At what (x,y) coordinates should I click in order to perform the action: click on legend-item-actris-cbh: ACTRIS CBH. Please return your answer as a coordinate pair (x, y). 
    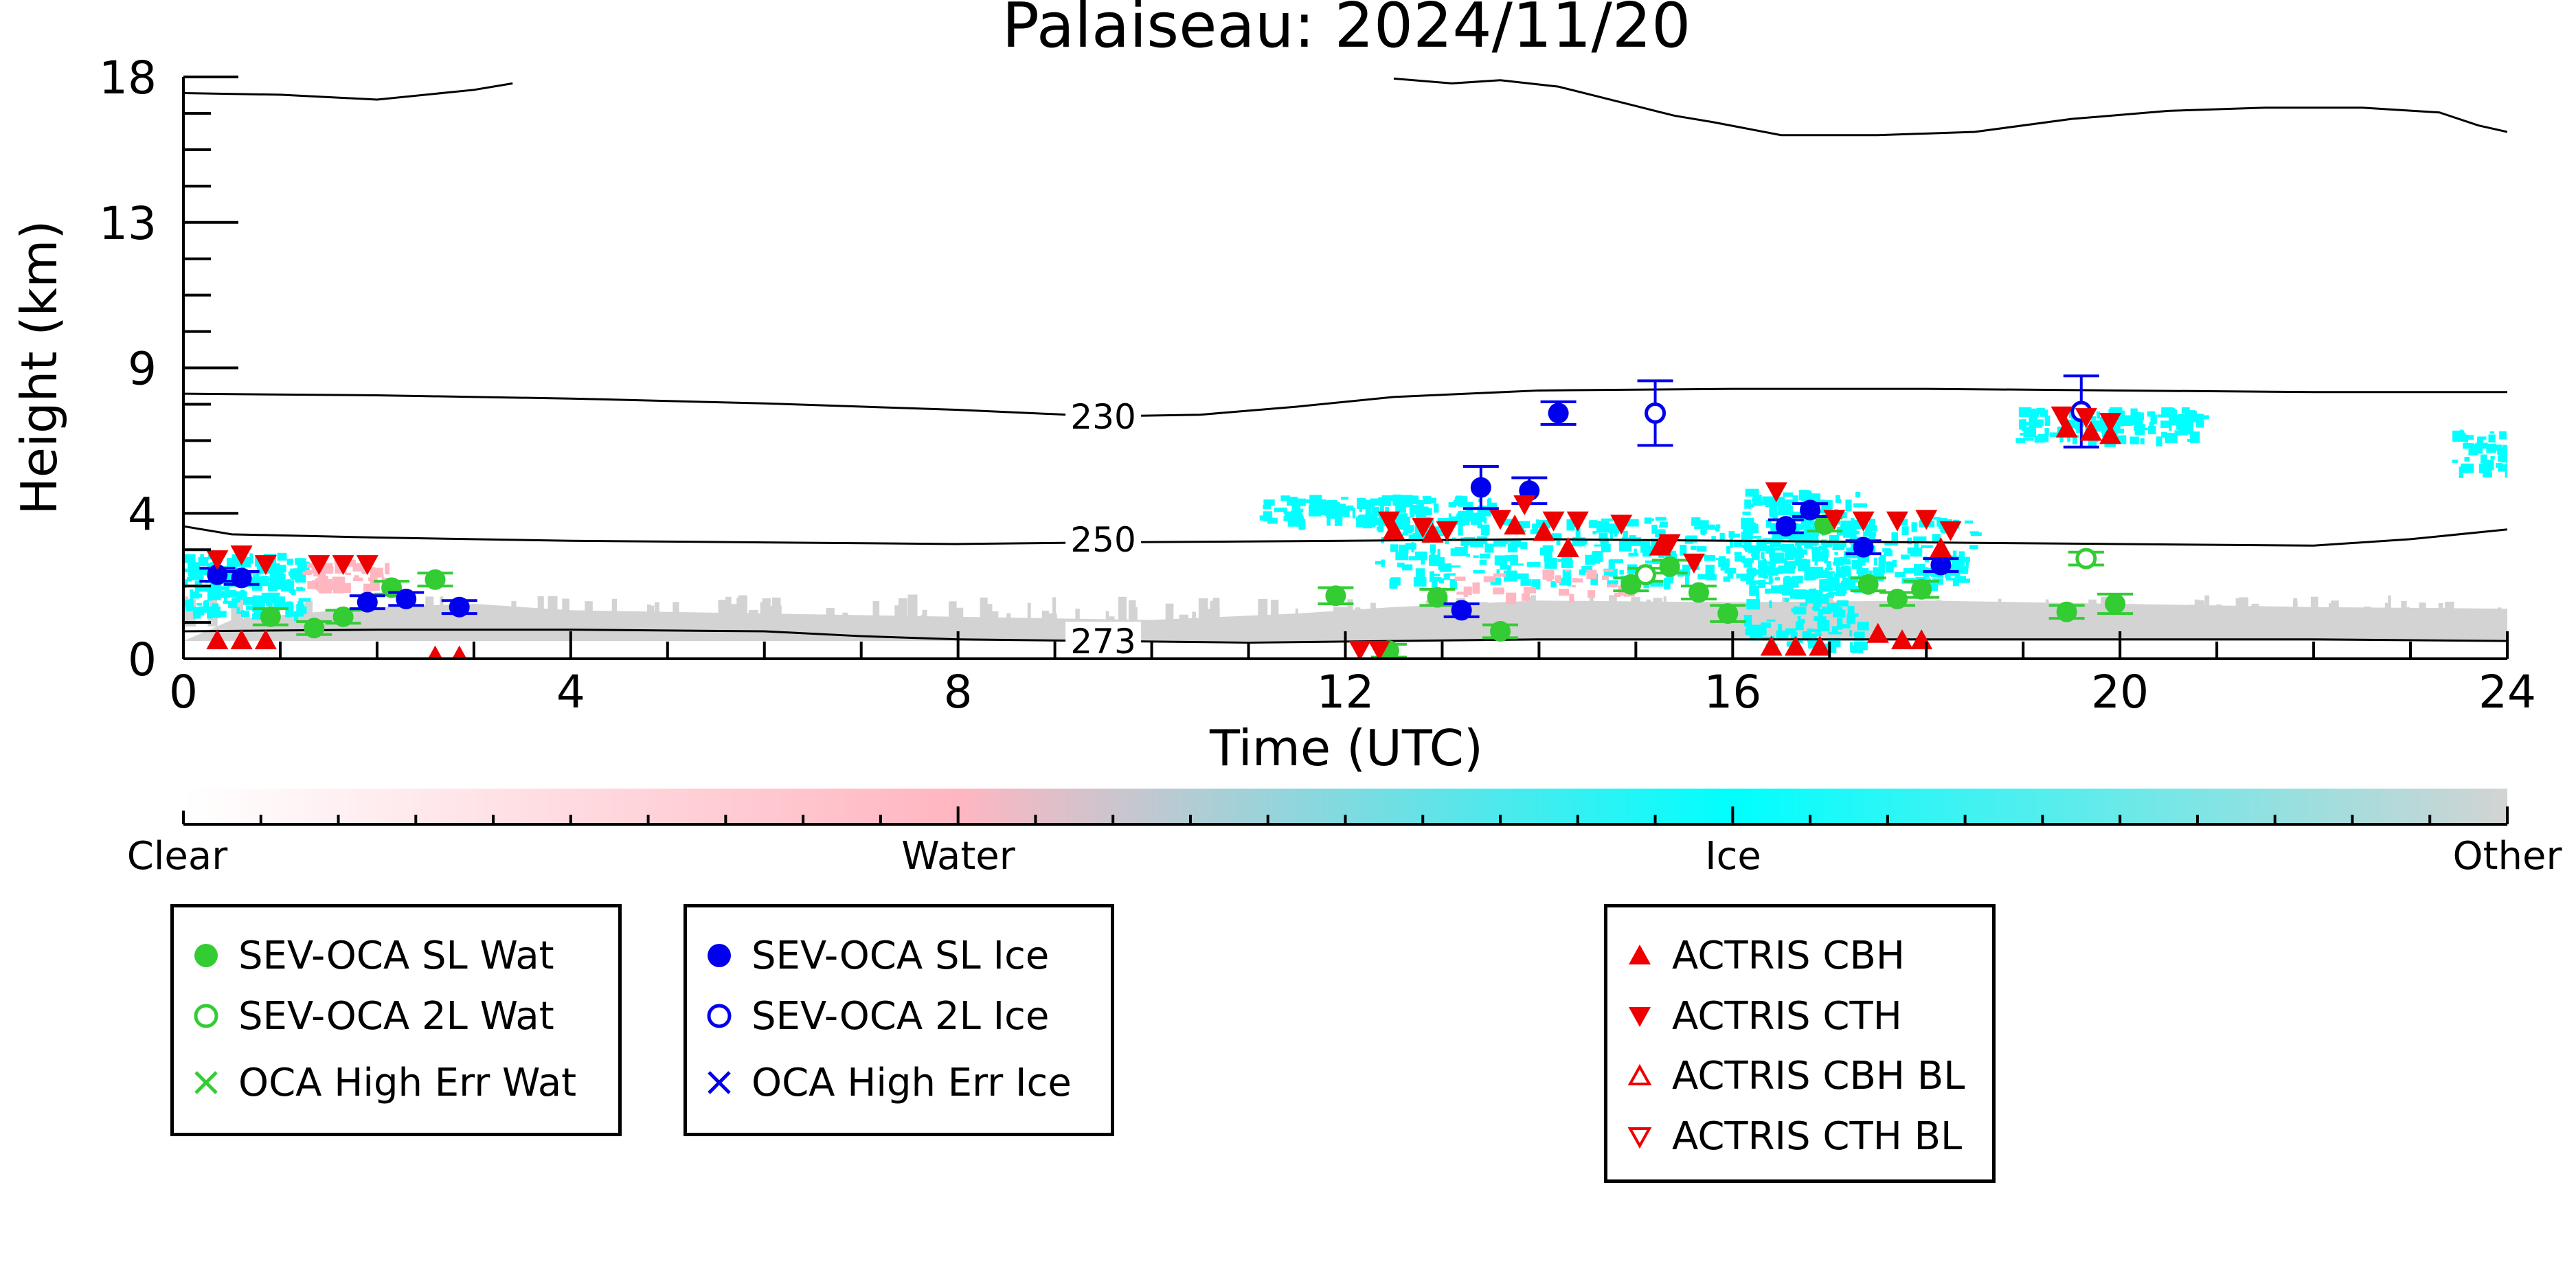
    Looking at the image, I should click on (1764, 955).